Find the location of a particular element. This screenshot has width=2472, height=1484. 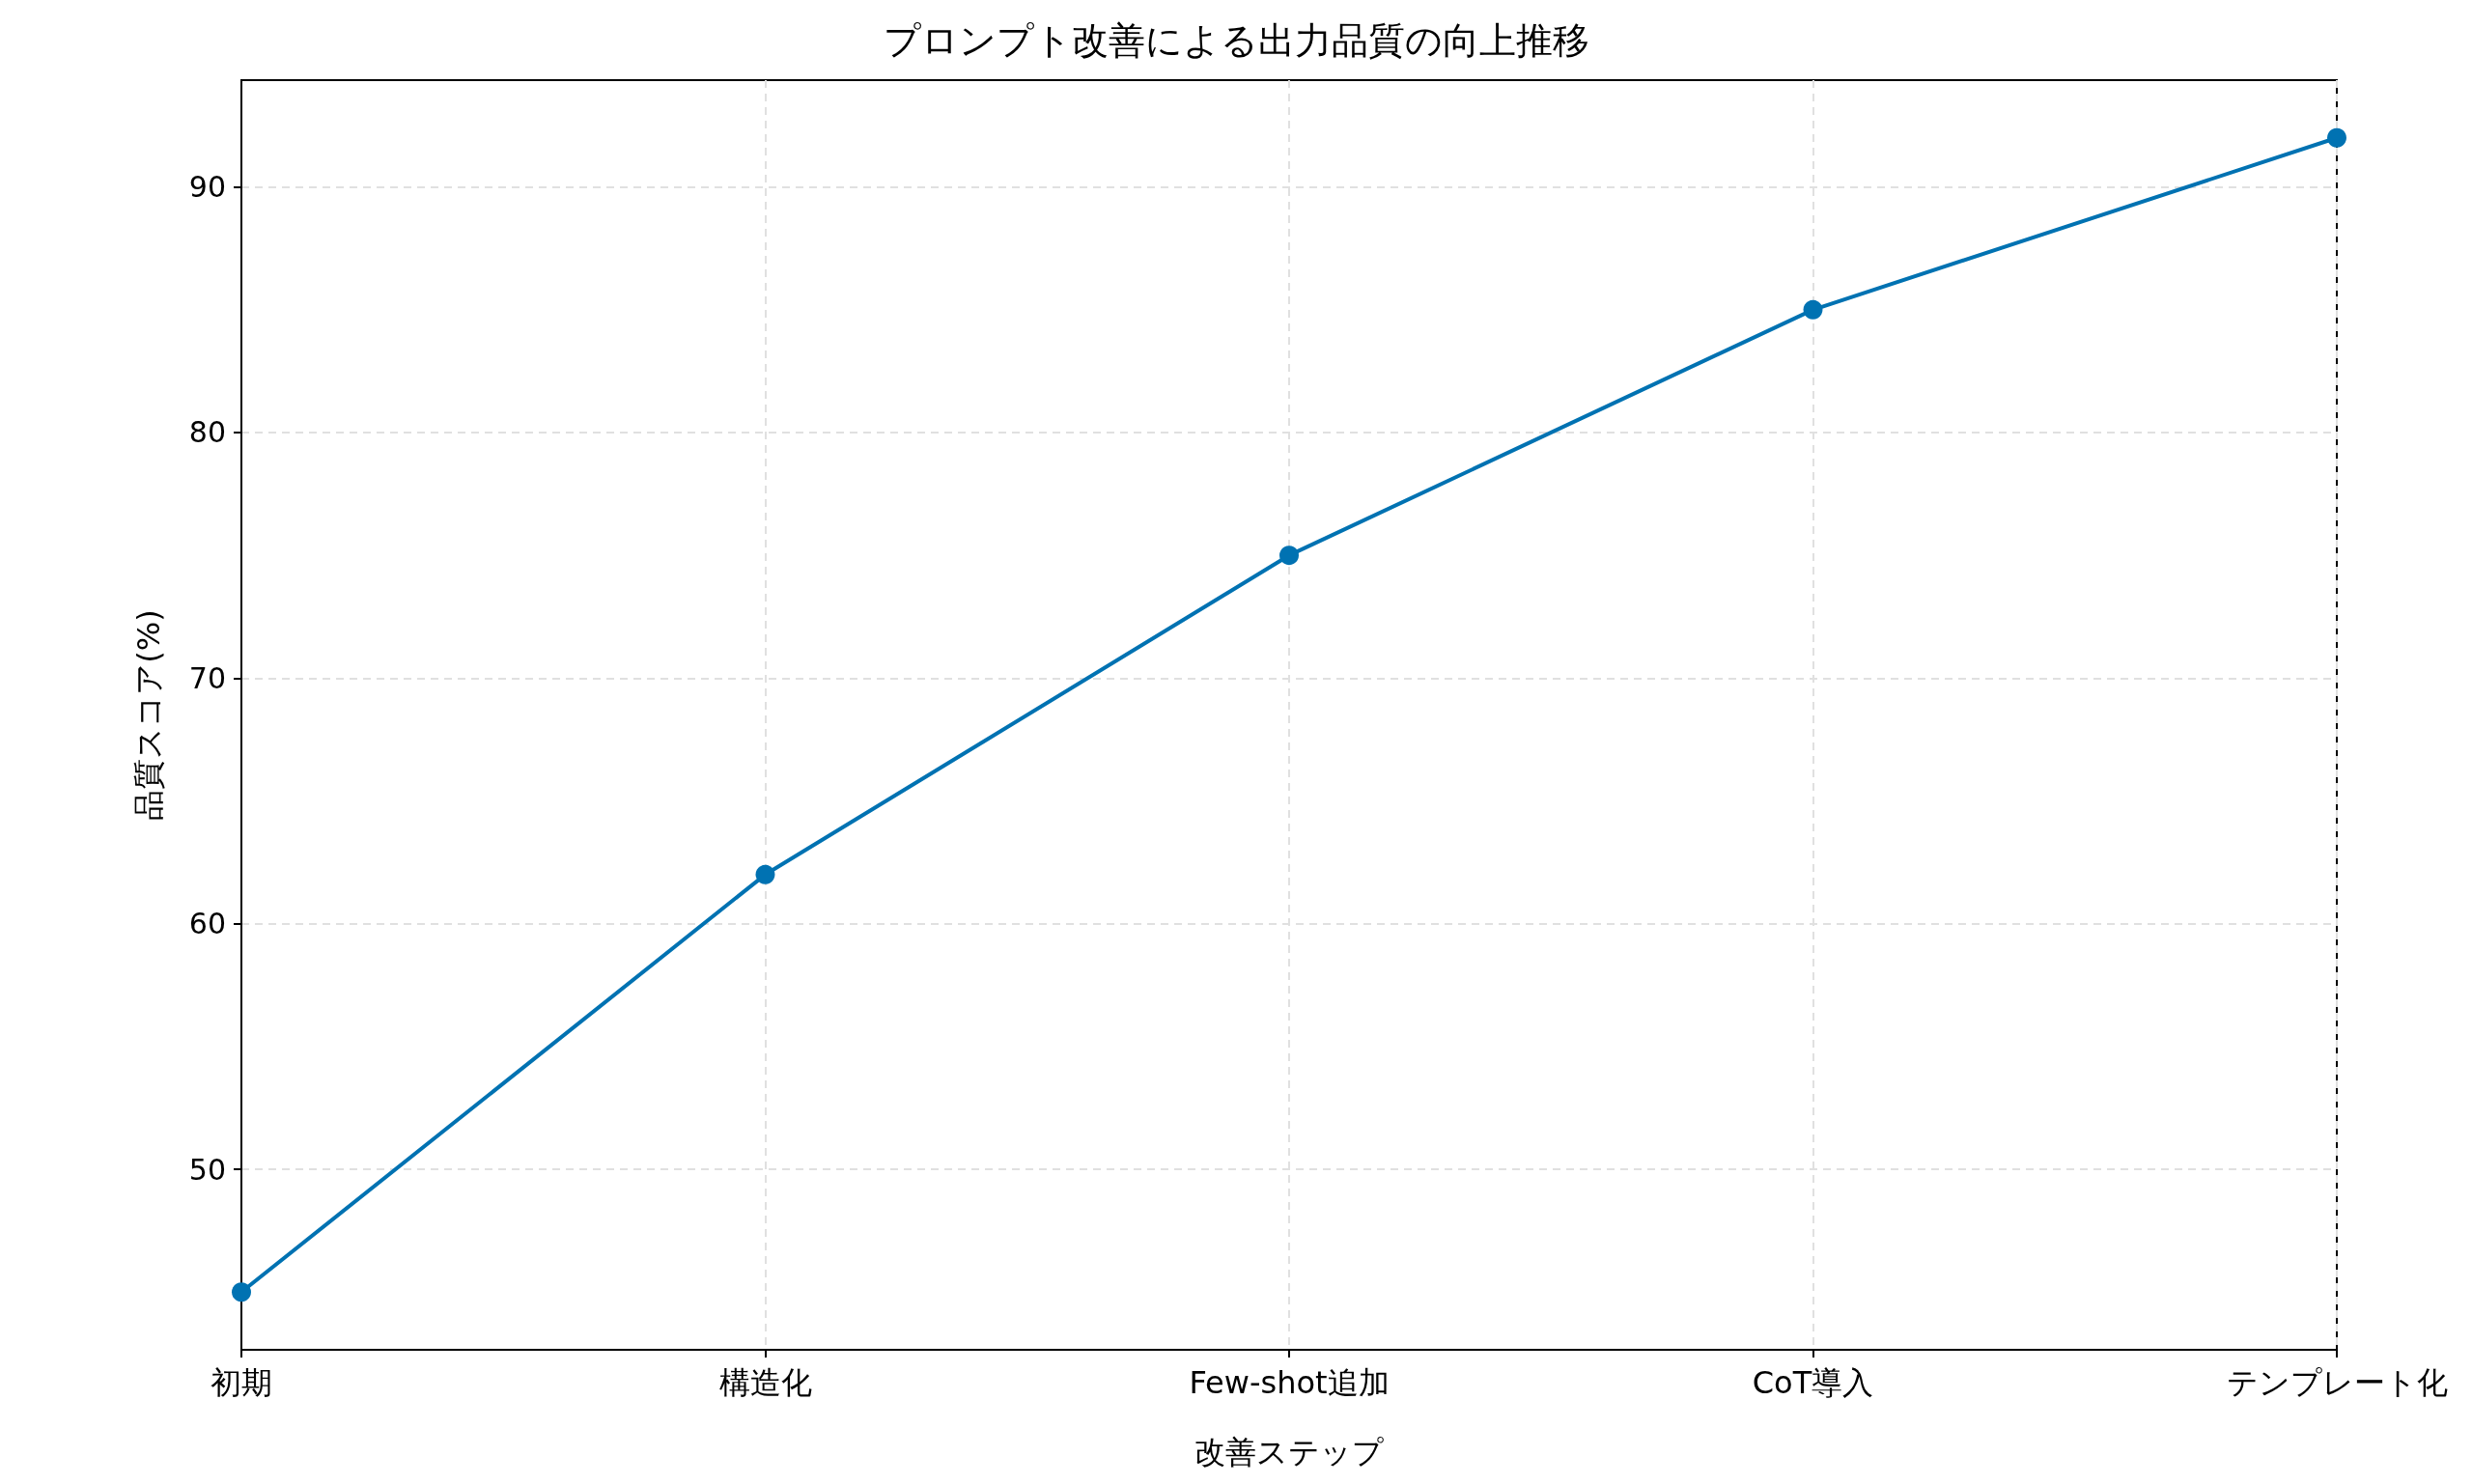

x-tick-label: テンプレート化 is located at coordinates (2337, 1383).